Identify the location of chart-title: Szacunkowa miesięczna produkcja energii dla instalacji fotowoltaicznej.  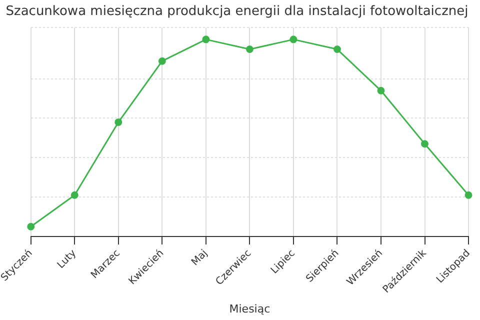
(237, 12).